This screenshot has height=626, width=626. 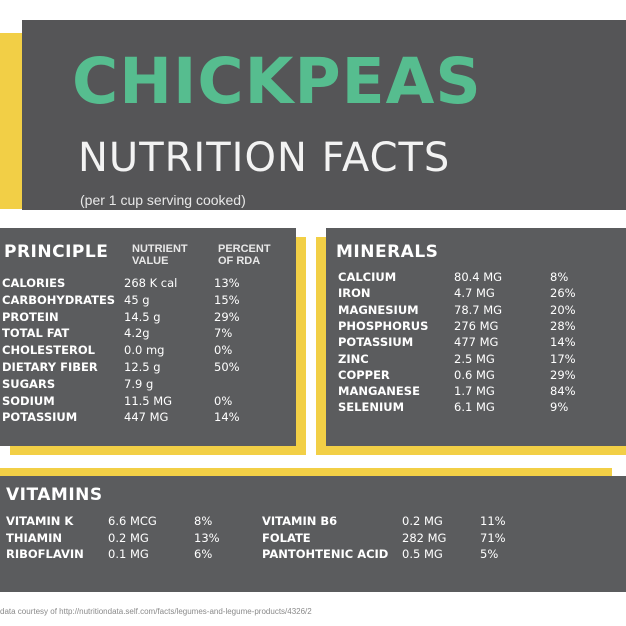 I want to click on row-value: 80.4 MG, so click(x=478, y=277).